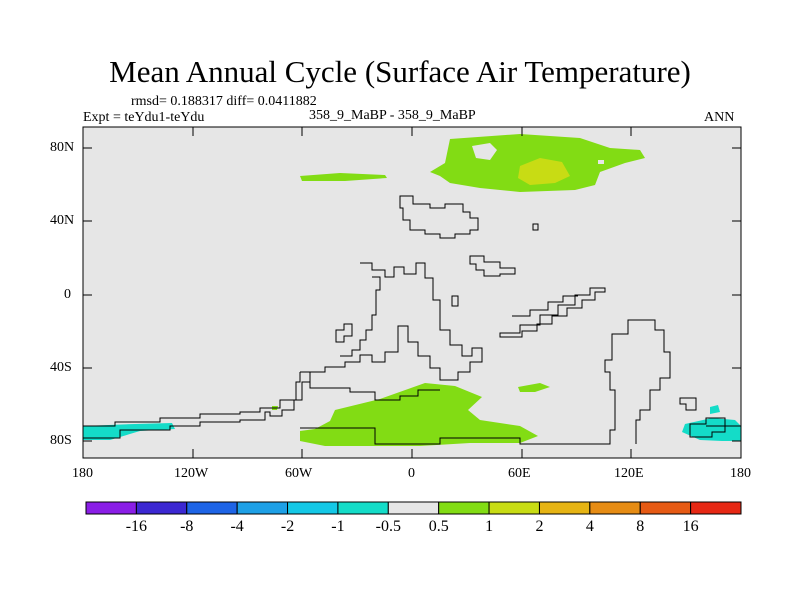 This screenshot has height=600, width=800. I want to click on colorbar-label: 8, so click(640, 526).